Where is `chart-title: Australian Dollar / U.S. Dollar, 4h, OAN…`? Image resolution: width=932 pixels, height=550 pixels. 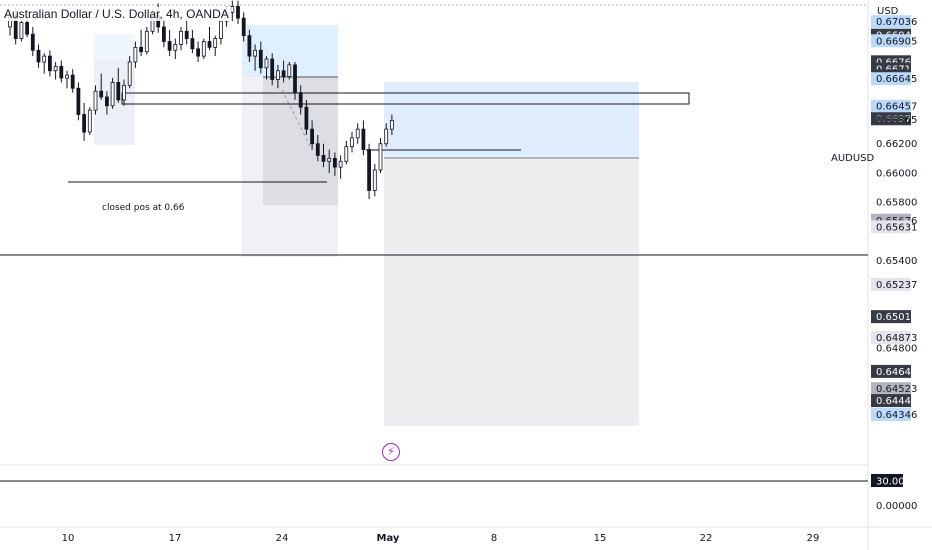
chart-title: Australian Dollar / U.S. Dollar, 4h, OAN… is located at coordinates (116, 14).